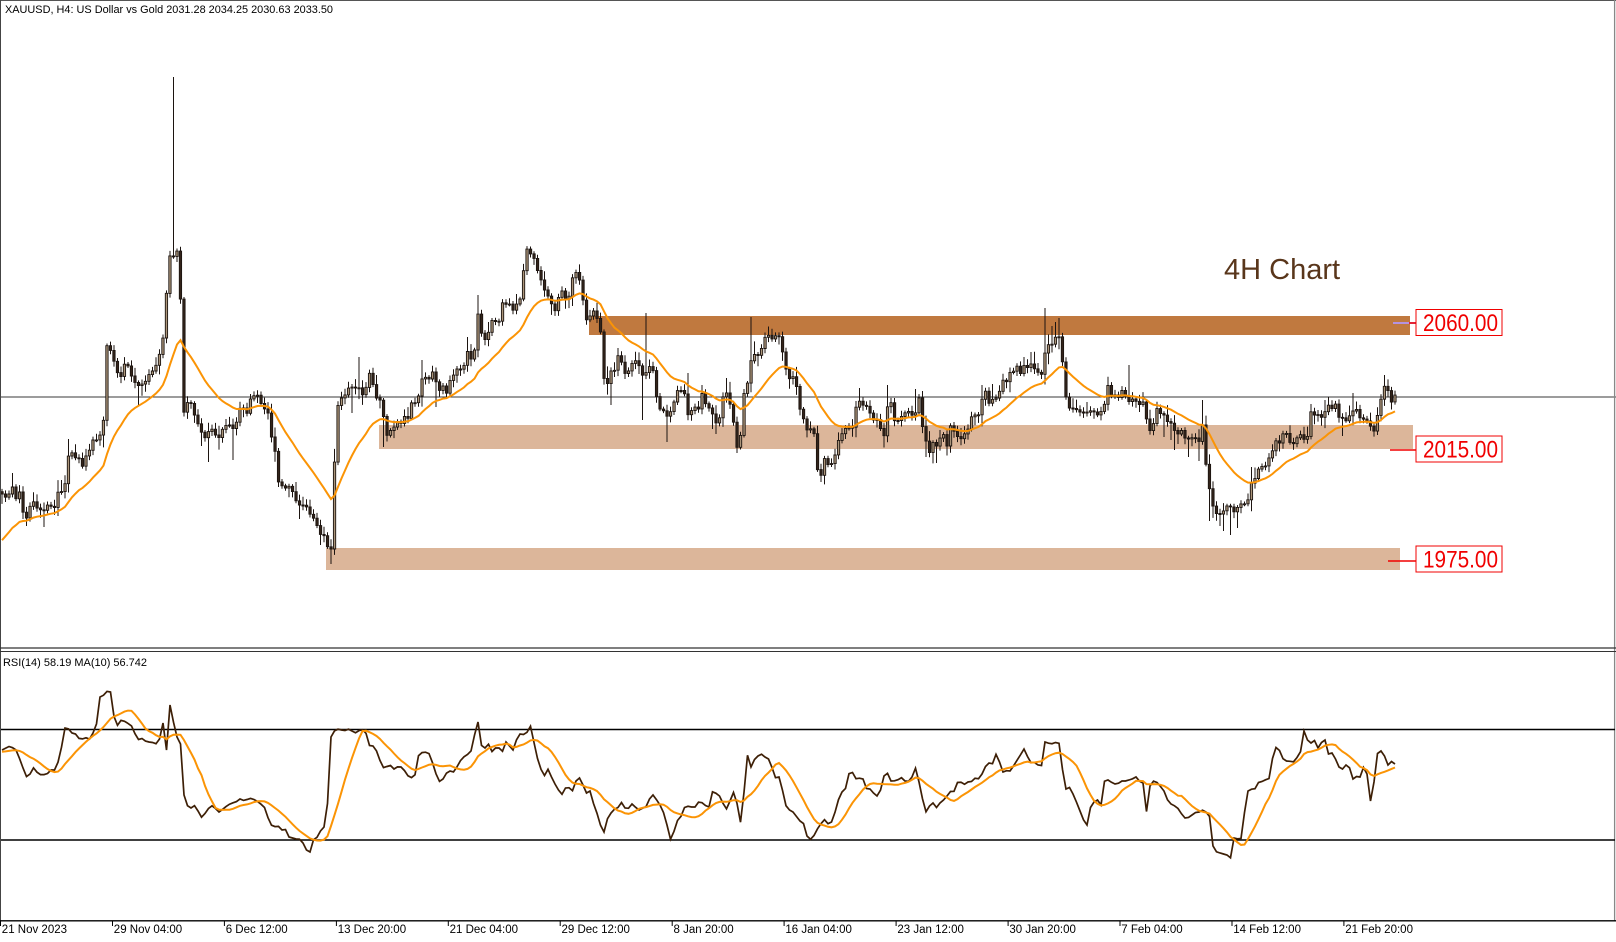 The image size is (1616, 942). I want to click on svg-text: RSI(14) 58.19 MA(10) 56.742, so click(75, 663).